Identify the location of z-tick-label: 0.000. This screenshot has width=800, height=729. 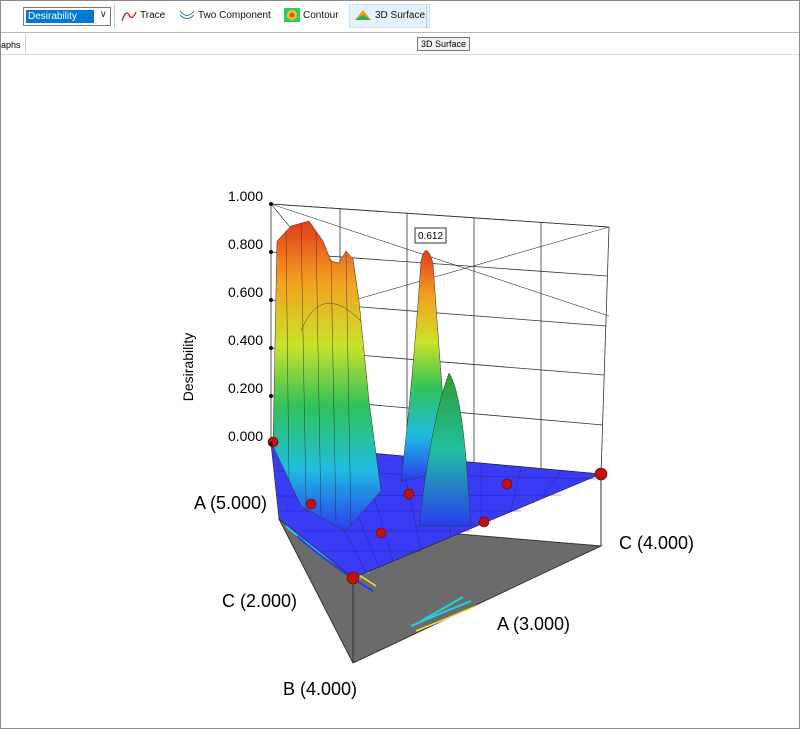
(245, 436).